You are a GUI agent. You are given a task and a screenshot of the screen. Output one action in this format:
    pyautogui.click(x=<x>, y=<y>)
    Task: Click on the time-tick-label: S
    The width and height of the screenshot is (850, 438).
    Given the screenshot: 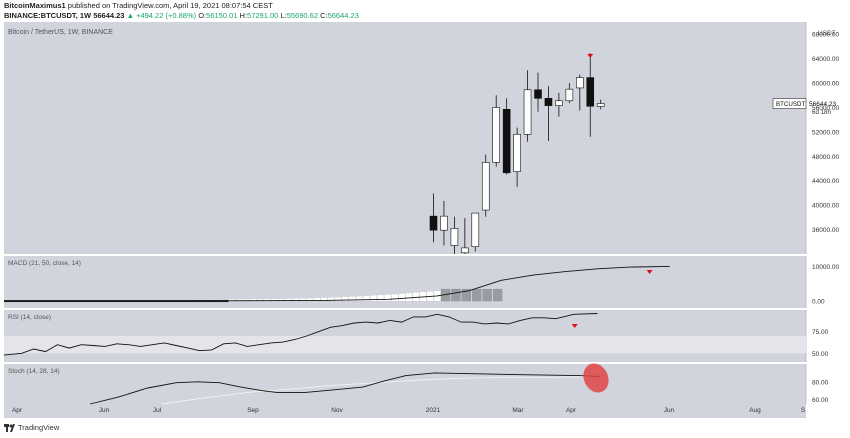 What is the action you would take?
    pyautogui.click(x=803, y=410)
    